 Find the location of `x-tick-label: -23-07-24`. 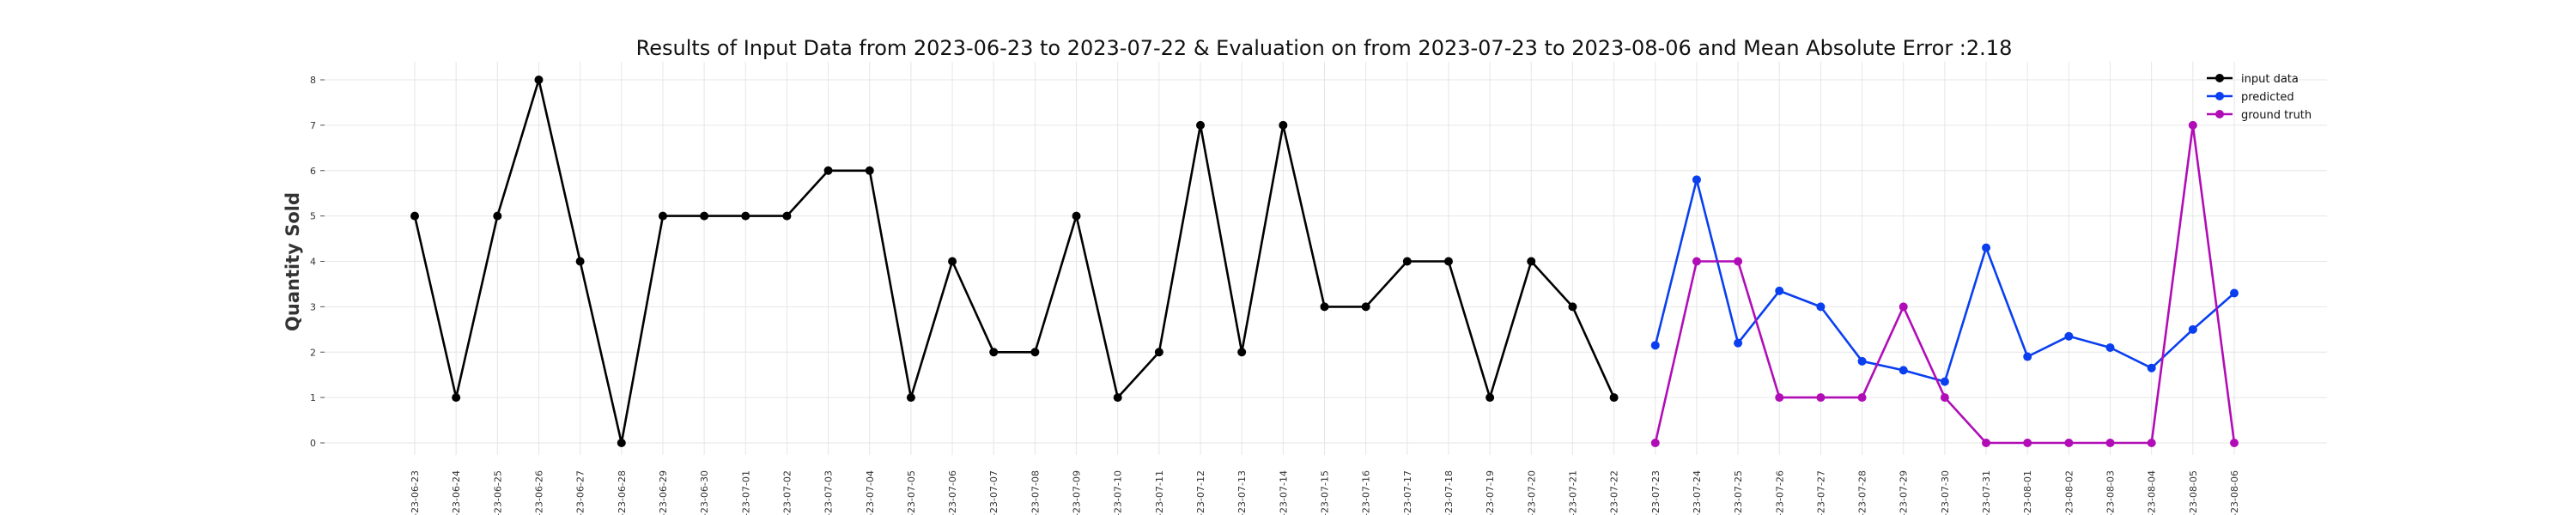

x-tick-label: -23-07-24 is located at coordinates (1697, 492).